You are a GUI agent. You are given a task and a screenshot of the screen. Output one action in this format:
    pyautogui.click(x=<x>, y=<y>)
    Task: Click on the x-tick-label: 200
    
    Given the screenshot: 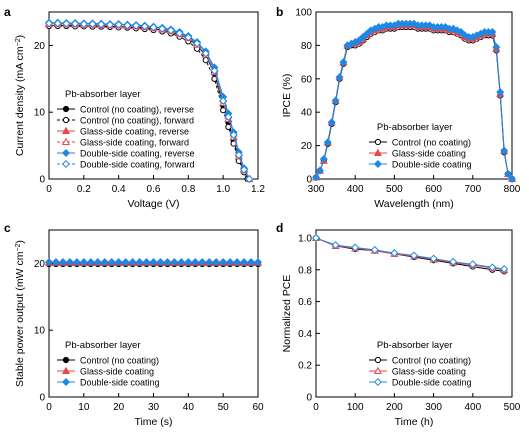 What is the action you would take?
    pyautogui.click(x=394, y=407)
    